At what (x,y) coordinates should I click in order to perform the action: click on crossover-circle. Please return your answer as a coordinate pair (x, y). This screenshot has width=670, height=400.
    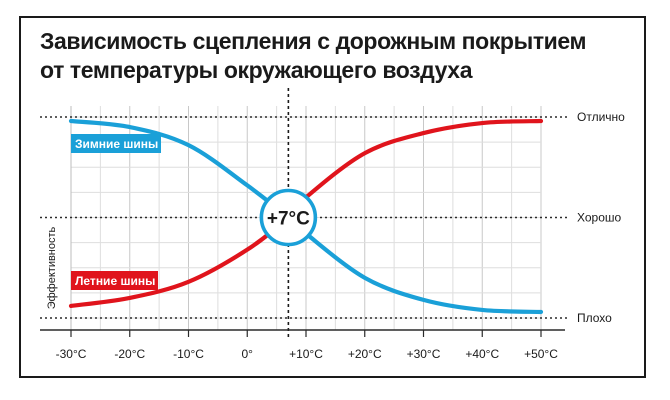
    Looking at the image, I should click on (288, 217).